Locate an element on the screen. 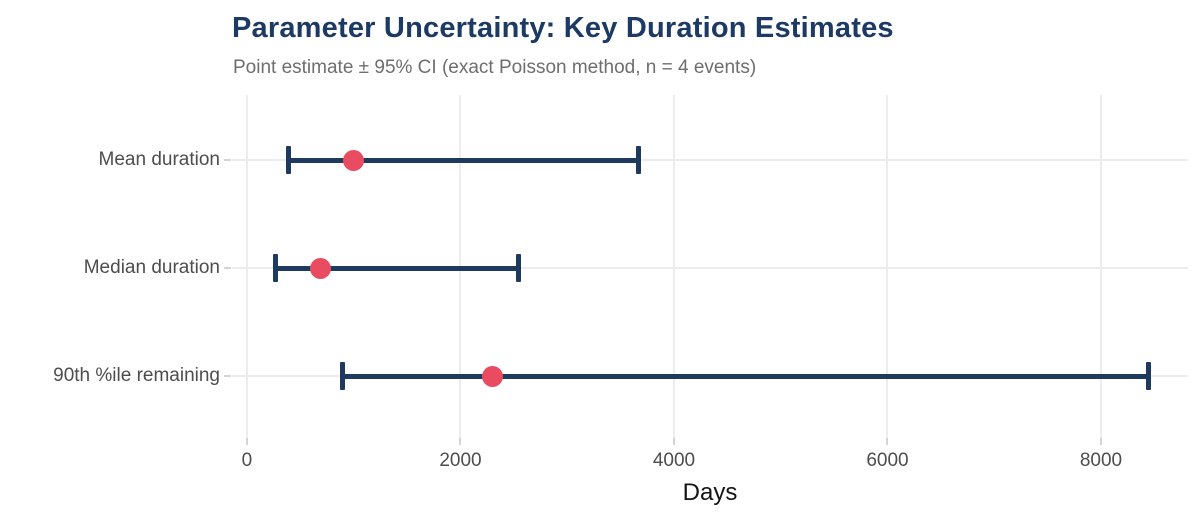 The image size is (1200, 525). y-category-label: Mean duration is located at coordinates (159, 159).